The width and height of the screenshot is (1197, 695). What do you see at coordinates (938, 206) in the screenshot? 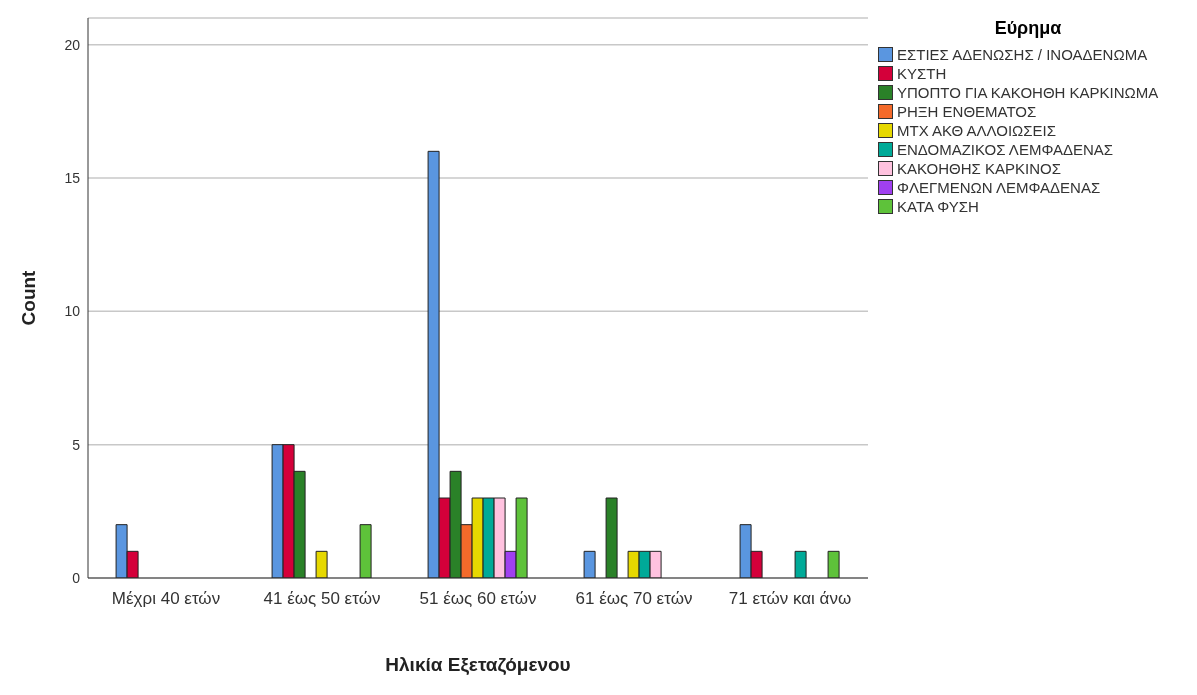
I see `legend-label: ΚΑΤΑ ΦΥΣΗ` at bounding box center [938, 206].